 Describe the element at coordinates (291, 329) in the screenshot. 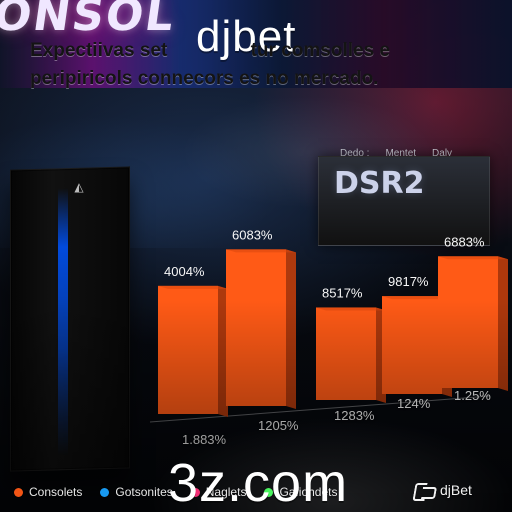

I see `bar-2-side` at that location.